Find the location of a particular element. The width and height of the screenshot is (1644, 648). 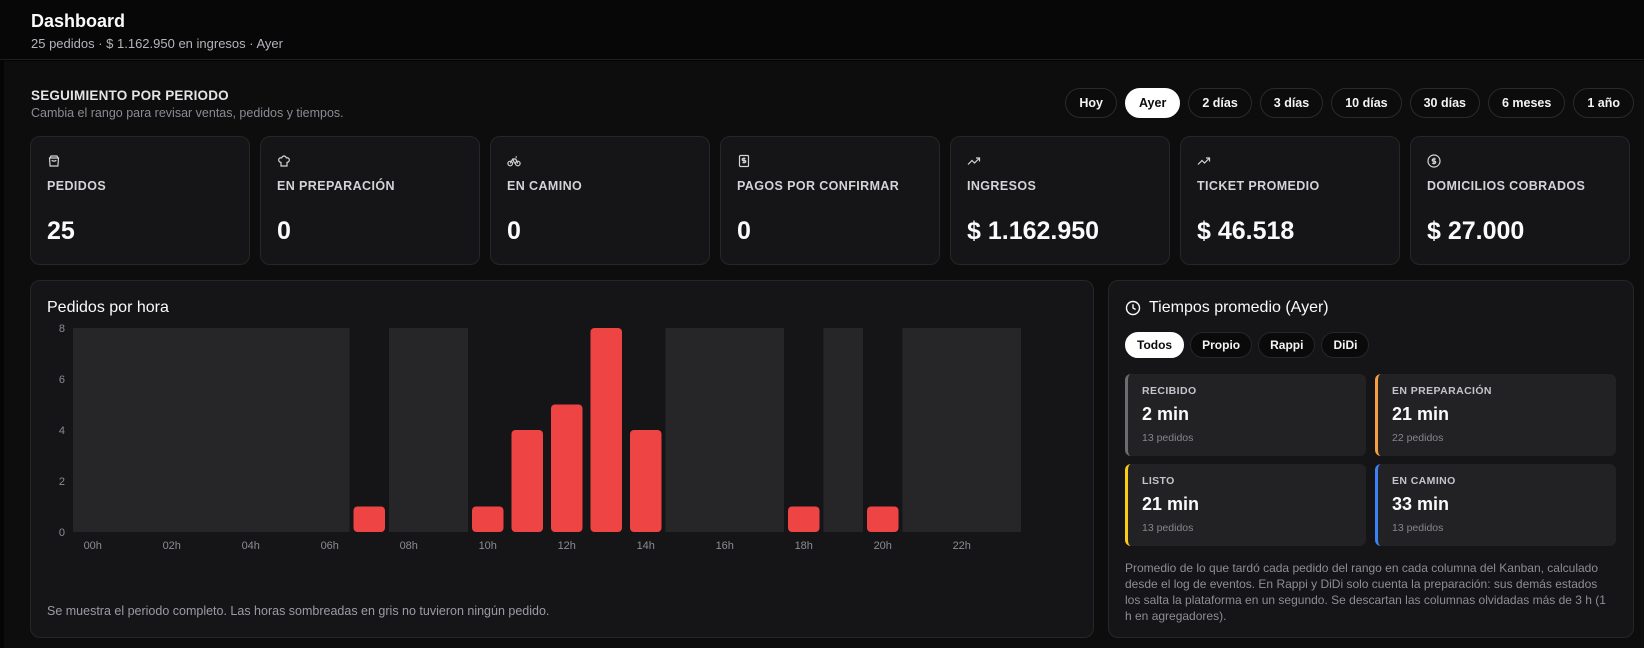

stat-value: $ 1.162.950 is located at coordinates (1033, 231).